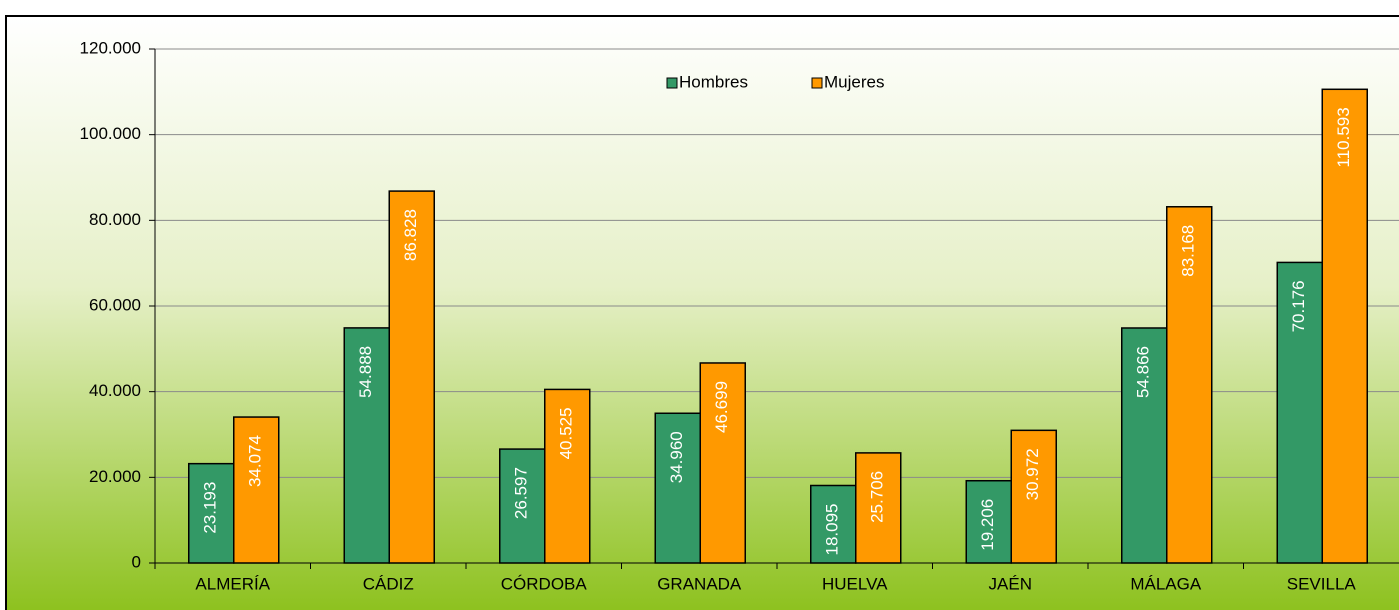  Describe the element at coordinates (255, 461) in the screenshot. I see `value-label: 34.074` at that location.